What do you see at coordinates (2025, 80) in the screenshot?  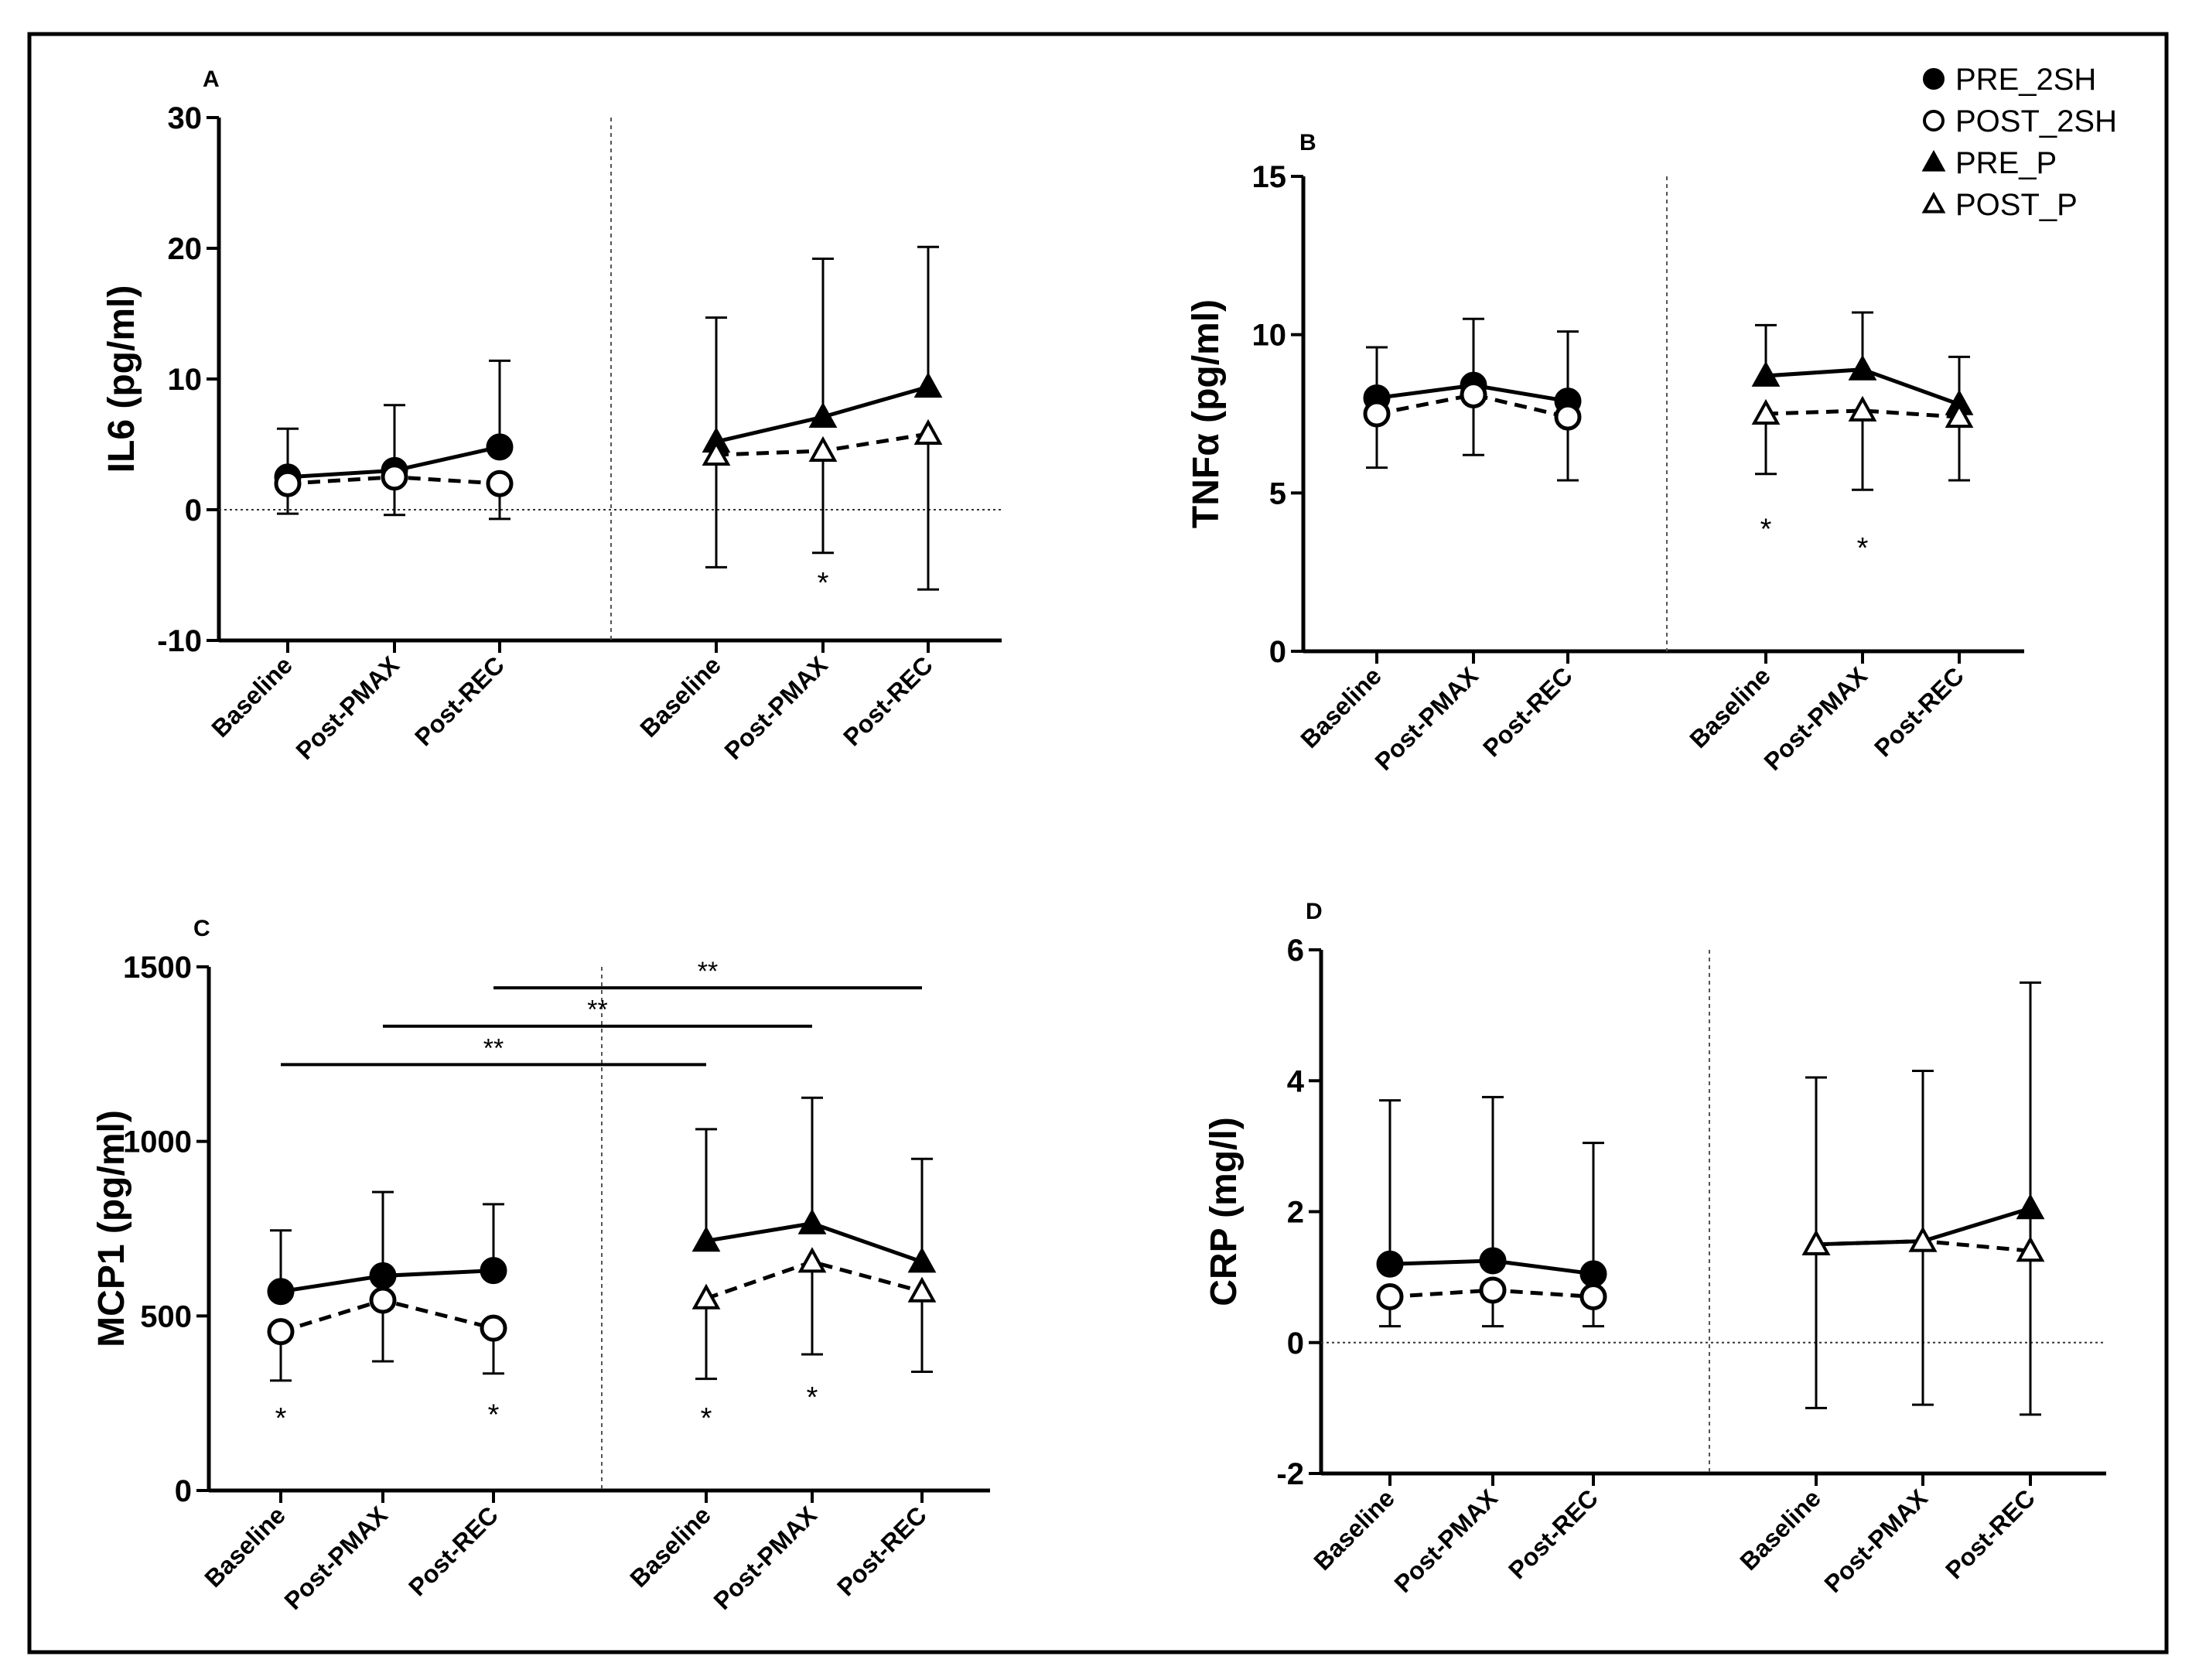 I see `legend-label: PRE_2SH` at bounding box center [2025, 80].